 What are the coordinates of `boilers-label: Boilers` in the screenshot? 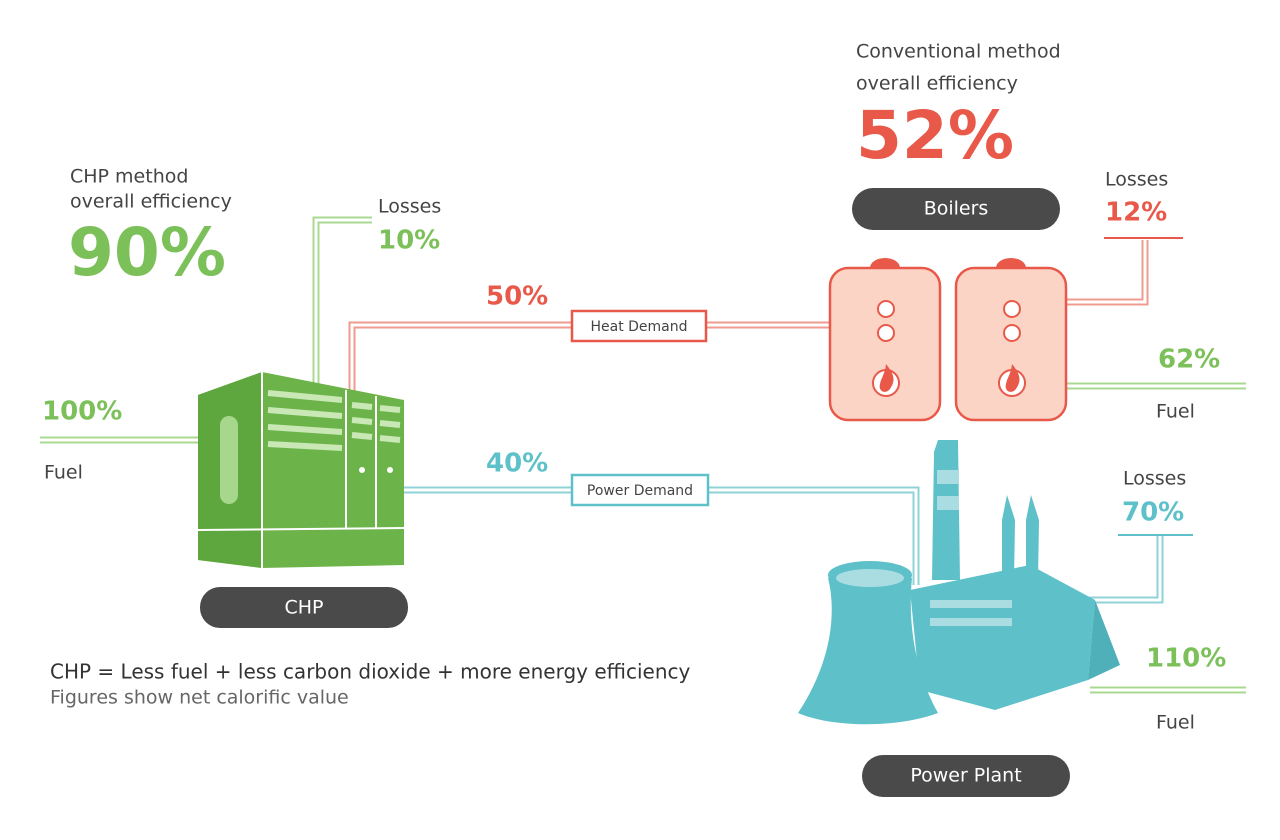 It's located at (956, 209).